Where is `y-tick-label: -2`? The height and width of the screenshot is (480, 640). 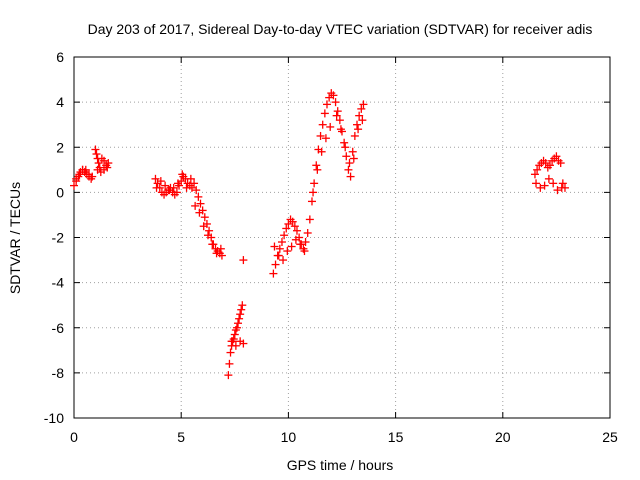
y-tick-label: -2 is located at coordinates (58, 238).